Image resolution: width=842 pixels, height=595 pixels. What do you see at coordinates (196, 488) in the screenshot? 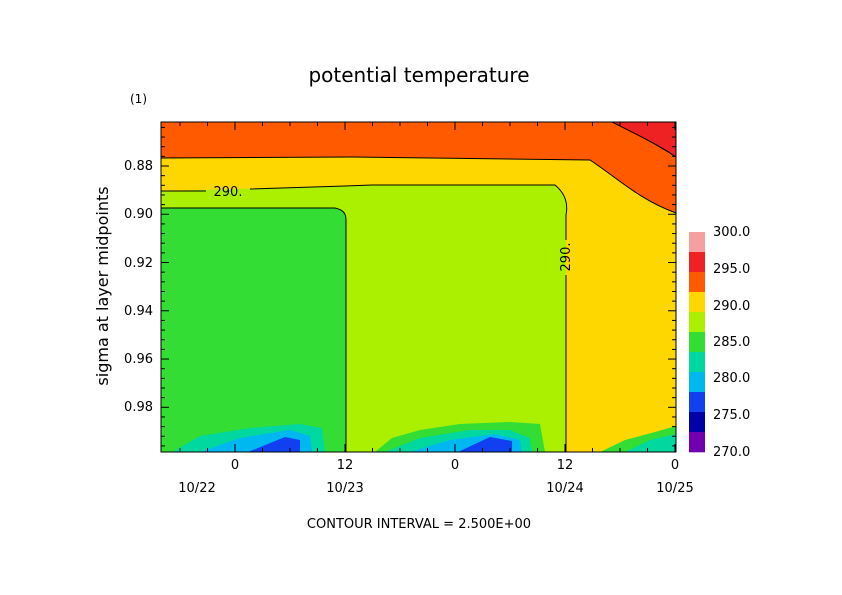
I see `x-tick-date: 10/22` at bounding box center [196, 488].